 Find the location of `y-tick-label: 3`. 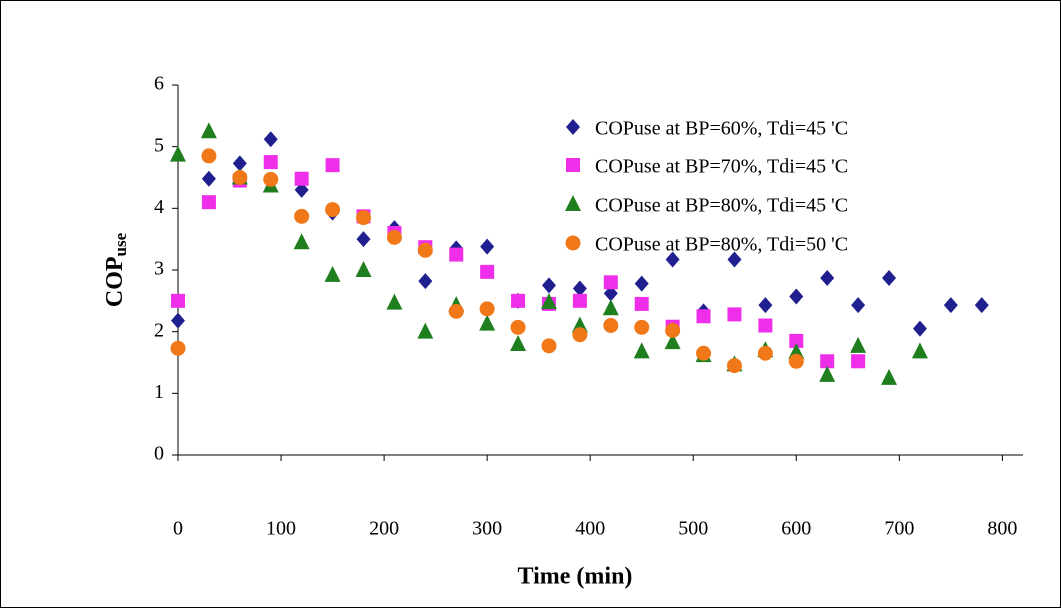

y-tick-label: 3 is located at coordinates (159, 269).